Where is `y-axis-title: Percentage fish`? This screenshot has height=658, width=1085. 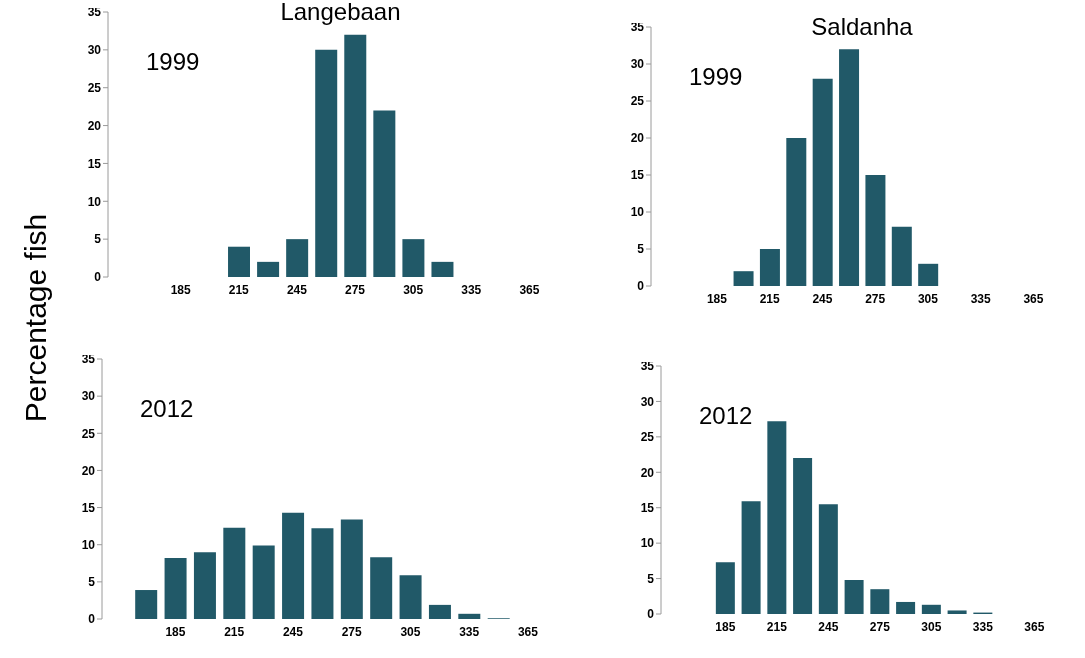 y-axis-title: Percentage fish is located at coordinates (36, 318).